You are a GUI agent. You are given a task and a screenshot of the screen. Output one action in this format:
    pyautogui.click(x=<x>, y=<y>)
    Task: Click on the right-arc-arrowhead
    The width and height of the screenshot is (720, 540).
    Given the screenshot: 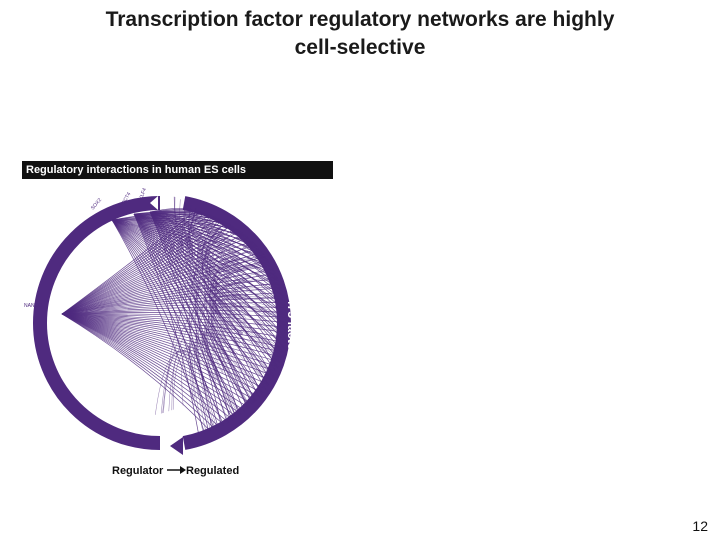 What is the action you would take?
    pyautogui.click(x=176, y=446)
    